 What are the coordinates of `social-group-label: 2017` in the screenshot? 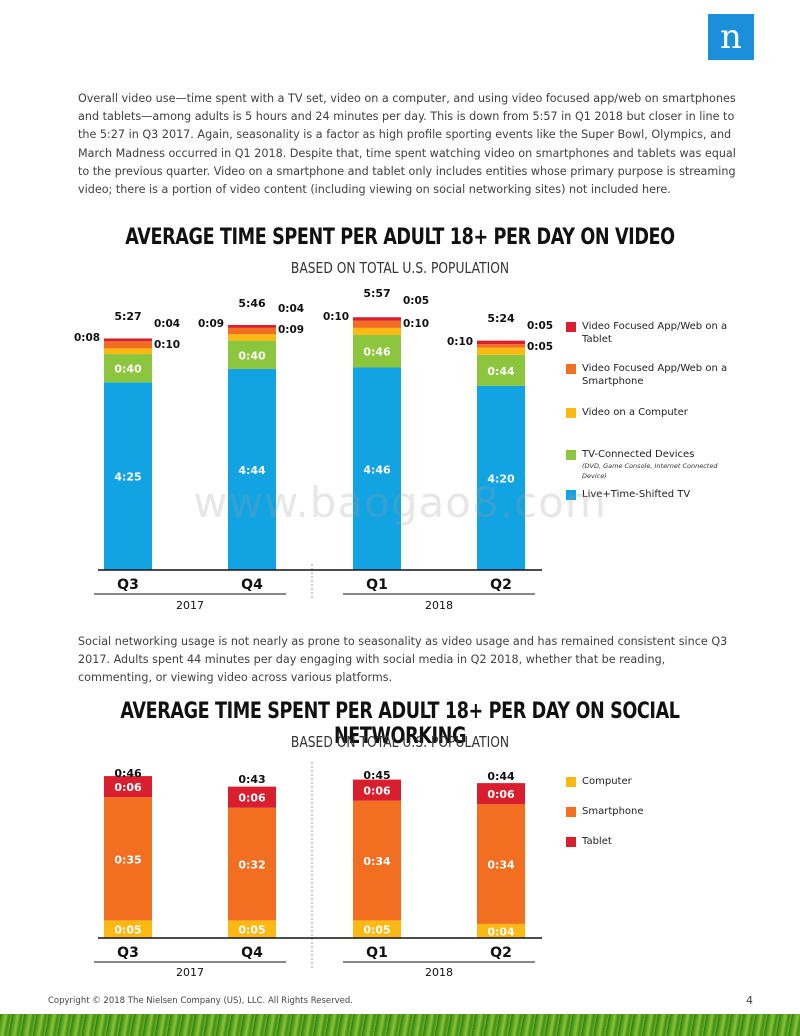 It's located at (190, 972).